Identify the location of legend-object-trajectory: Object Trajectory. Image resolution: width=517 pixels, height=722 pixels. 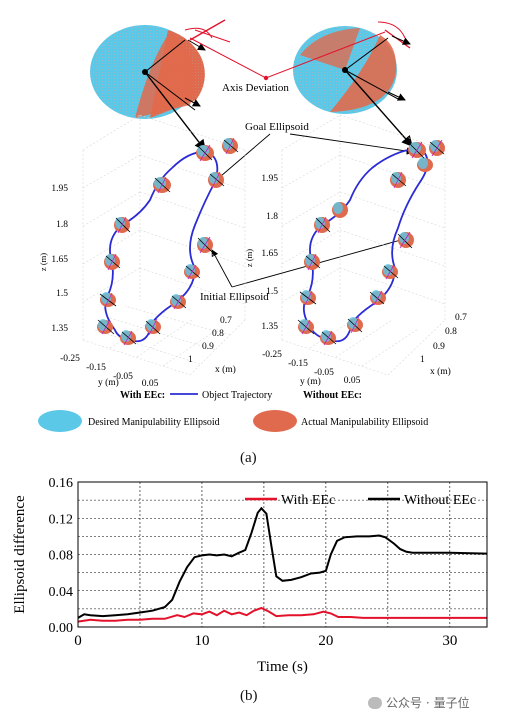
(237, 395).